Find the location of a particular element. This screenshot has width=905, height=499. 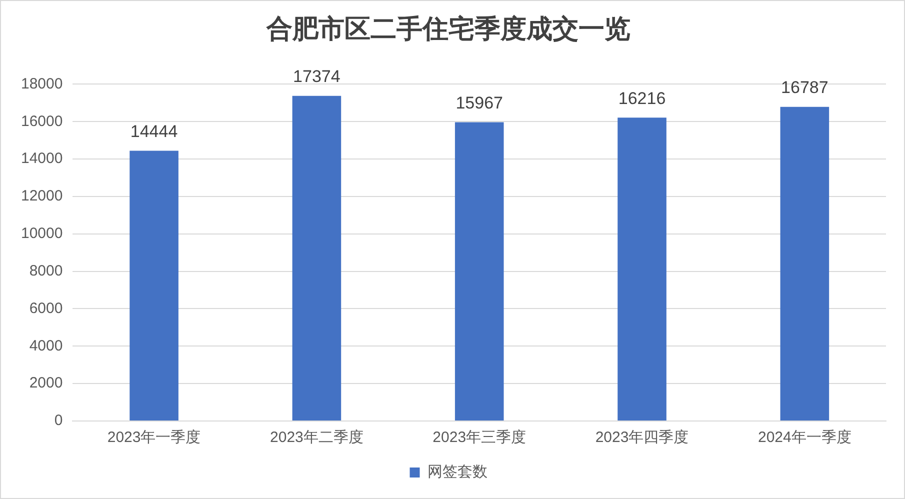

chart-title: 合肥市区二手住宅季度成交一览 is located at coordinates (448, 29).